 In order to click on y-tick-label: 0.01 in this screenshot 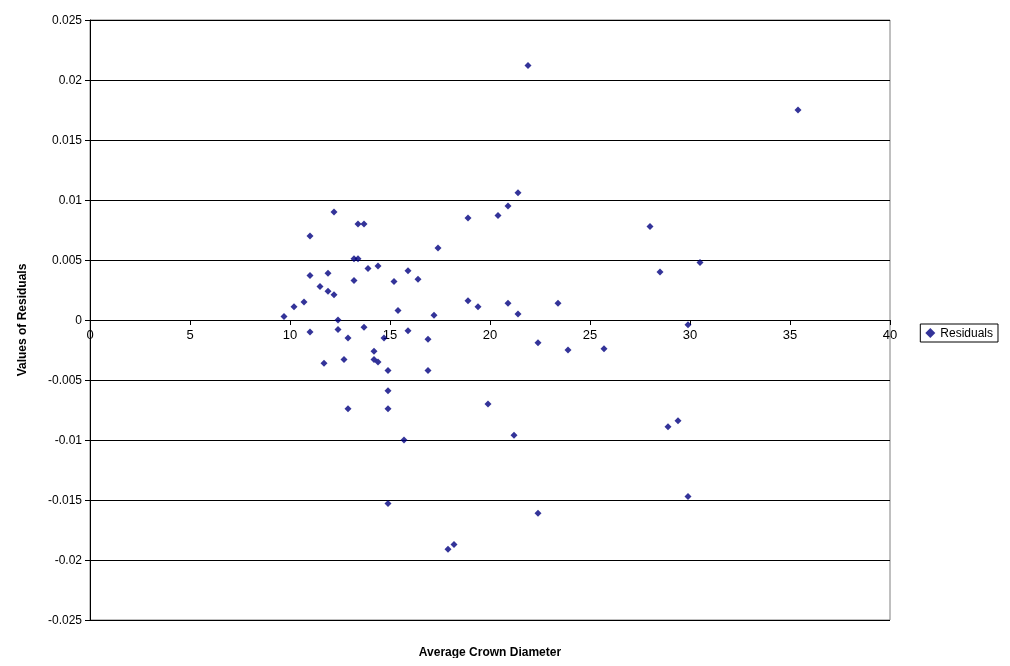, I will do `click(70, 200)`.